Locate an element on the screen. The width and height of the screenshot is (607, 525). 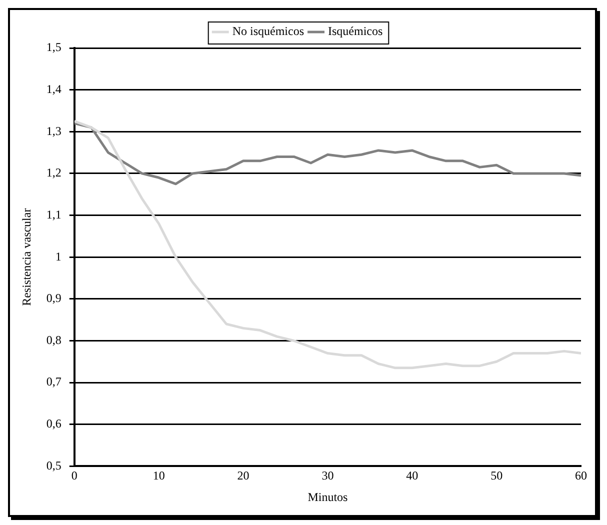
x-tick-label: 10 is located at coordinates (158, 475).